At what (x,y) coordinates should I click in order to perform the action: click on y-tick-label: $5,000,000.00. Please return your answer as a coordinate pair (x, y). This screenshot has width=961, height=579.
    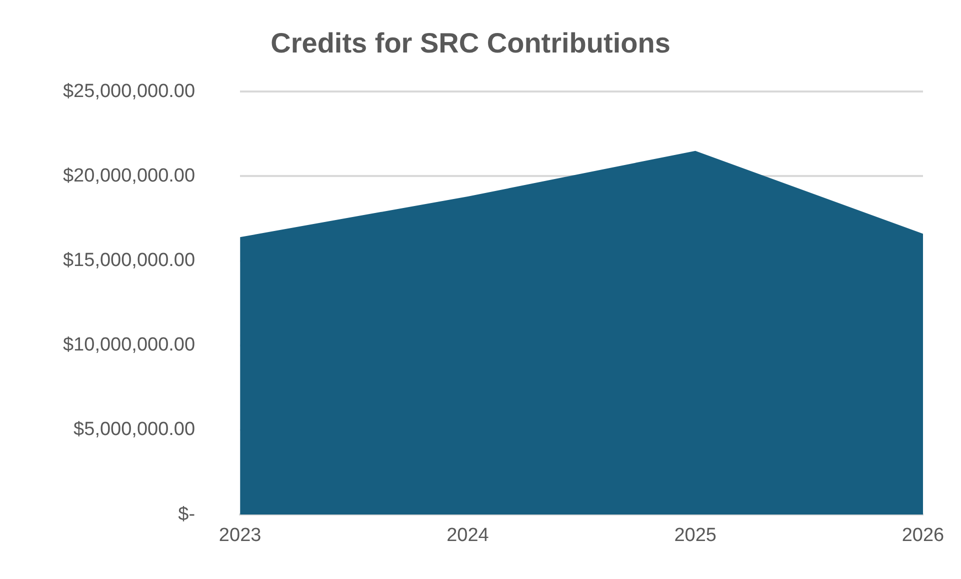
    Looking at the image, I should click on (135, 429).